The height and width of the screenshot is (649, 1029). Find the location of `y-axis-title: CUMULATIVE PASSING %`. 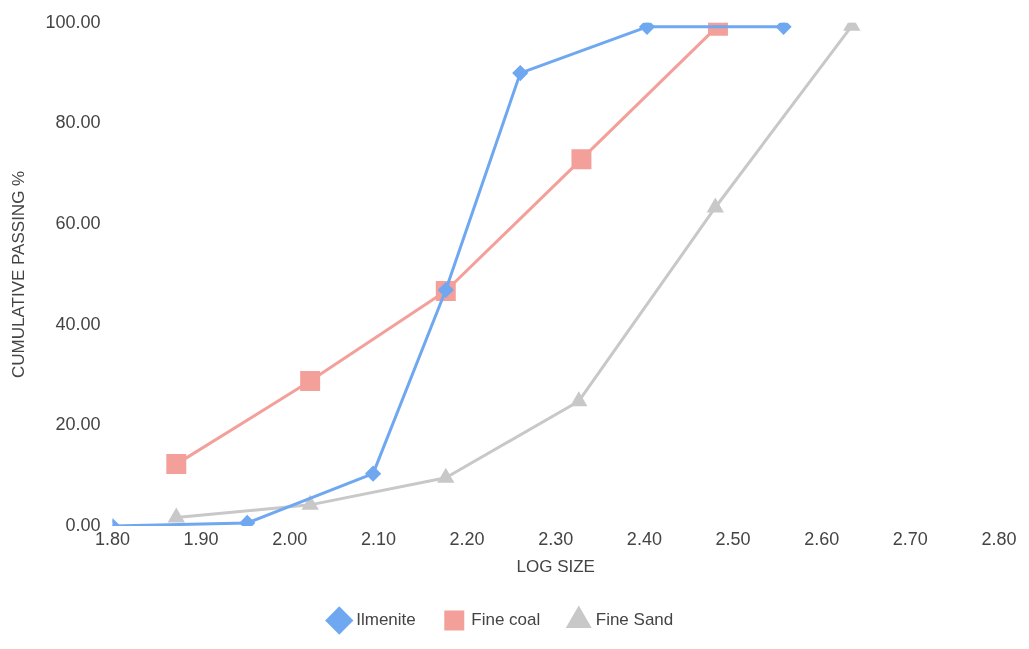

y-axis-title: CUMULATIVE PASSING % is located at coordinates (18, 274).